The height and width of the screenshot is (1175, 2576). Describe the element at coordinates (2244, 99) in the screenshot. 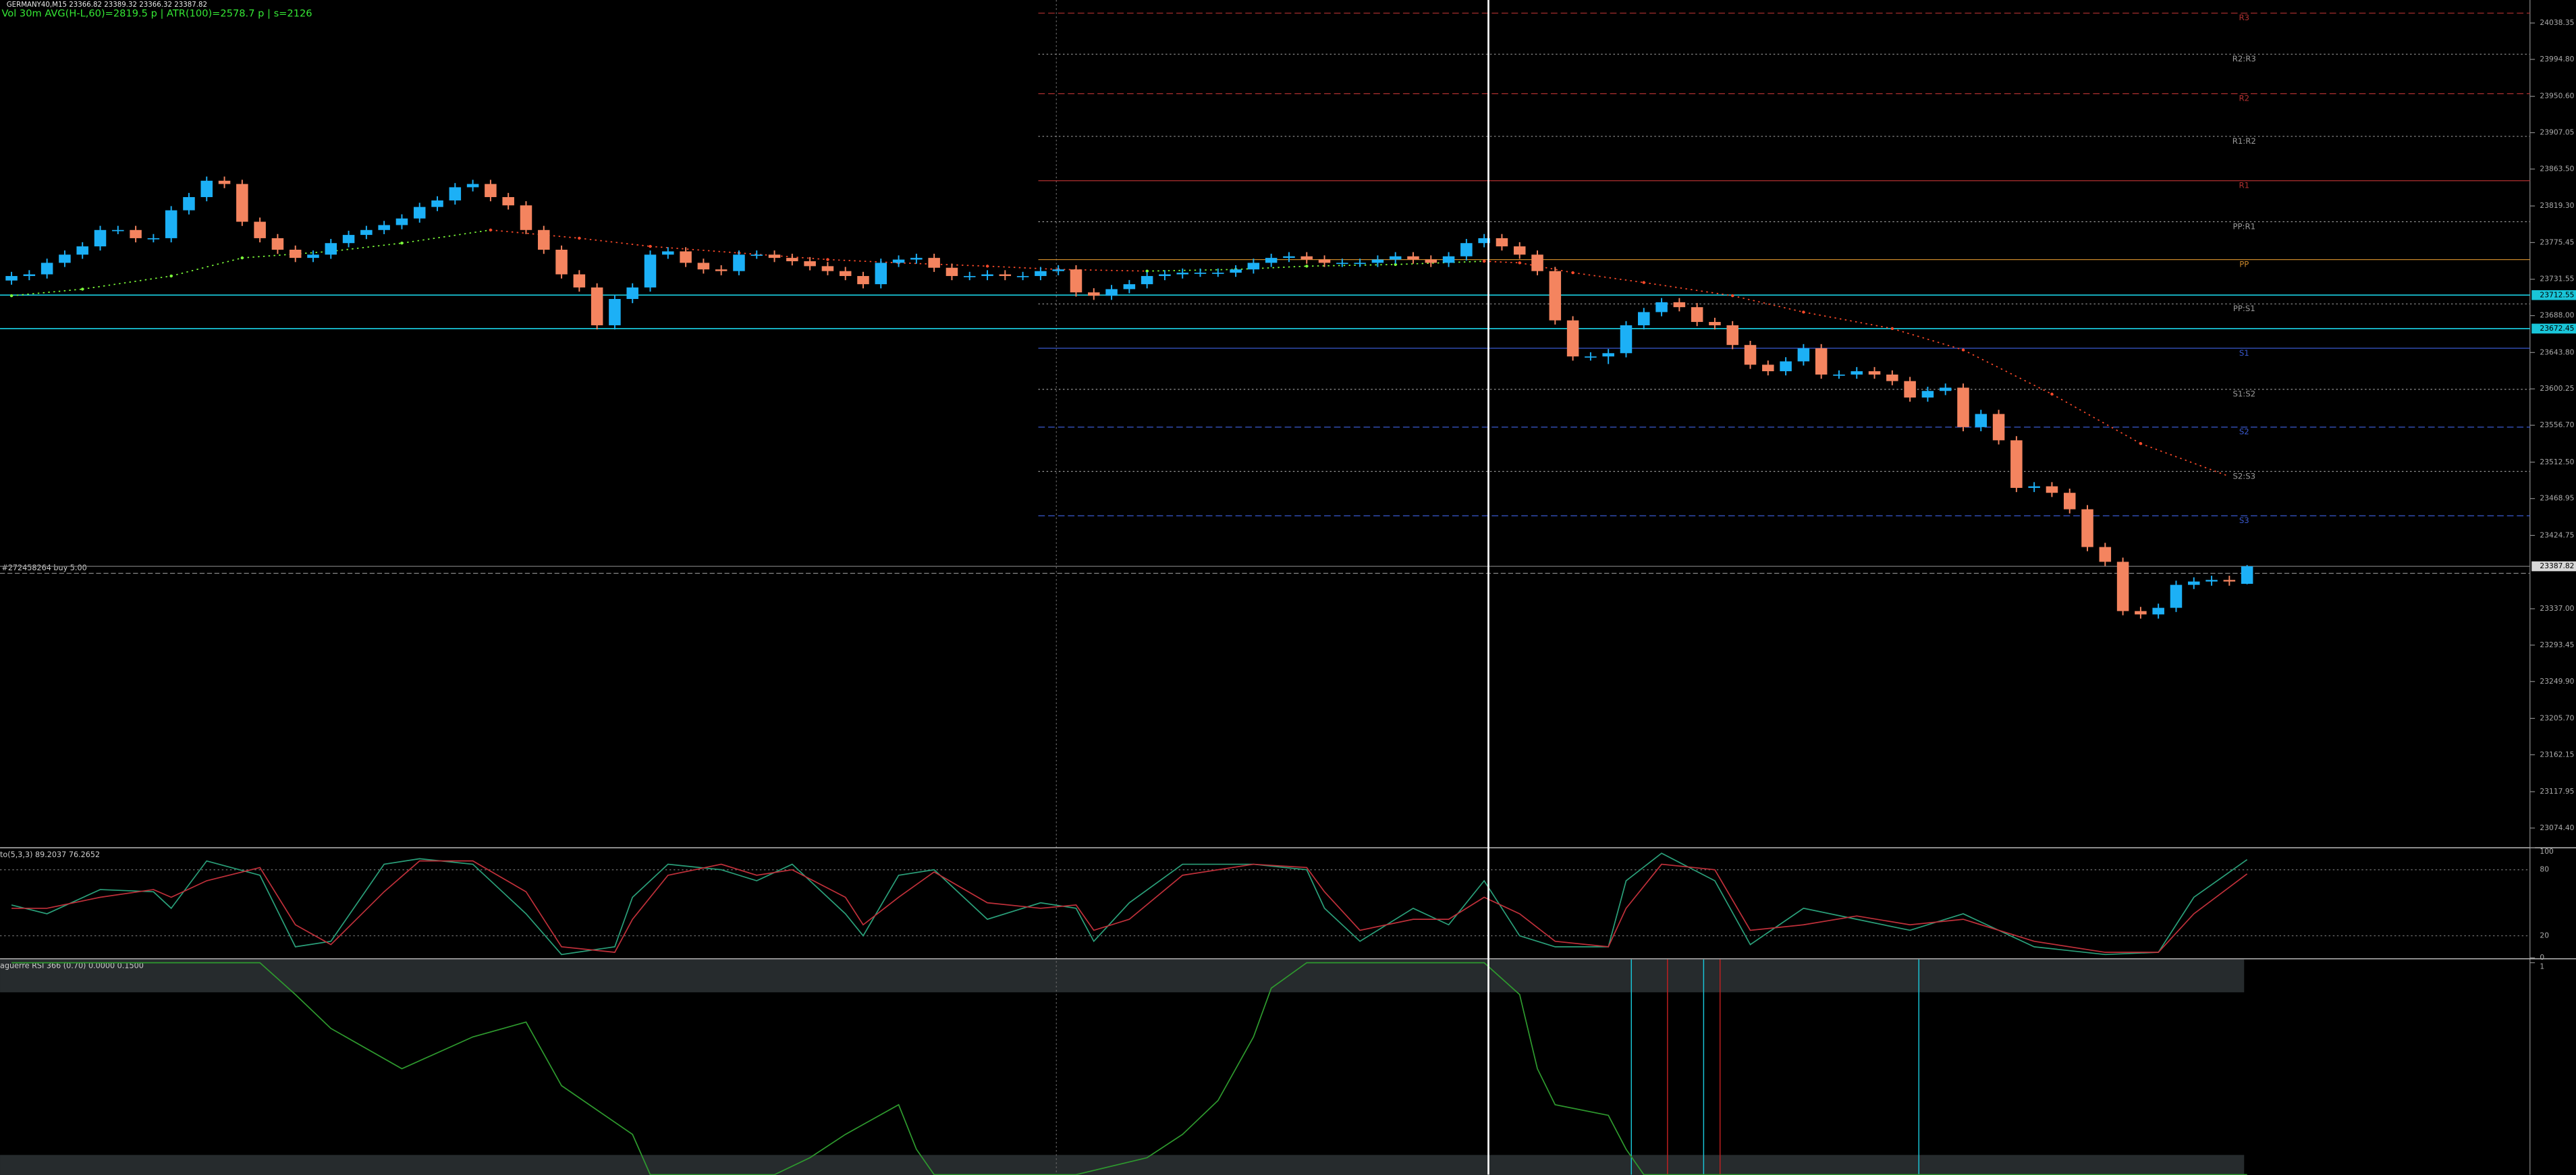

I see `pivot-label: R2` at that location.